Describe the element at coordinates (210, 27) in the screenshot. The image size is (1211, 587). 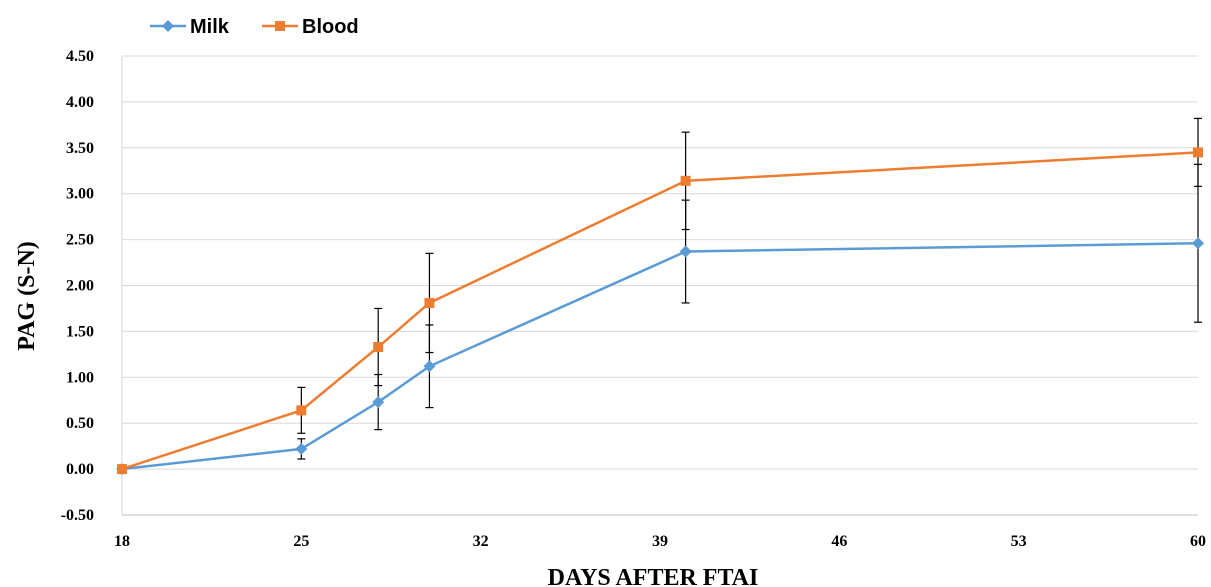
I see `legend-label: Milk` at that location.